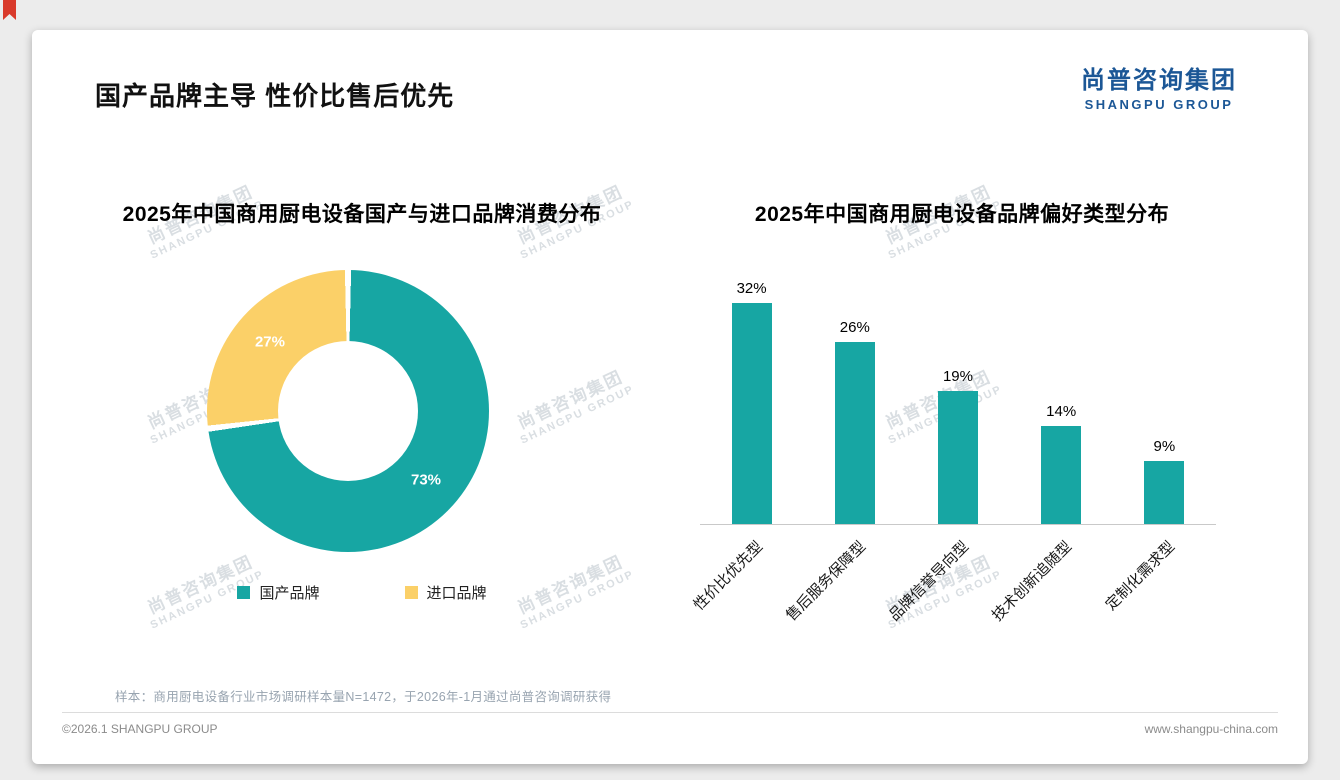  What do you see at coordinates (269, 342) in the screenshot?
I see `donut-slice-label: 27%` at bounding box center [269, 342].